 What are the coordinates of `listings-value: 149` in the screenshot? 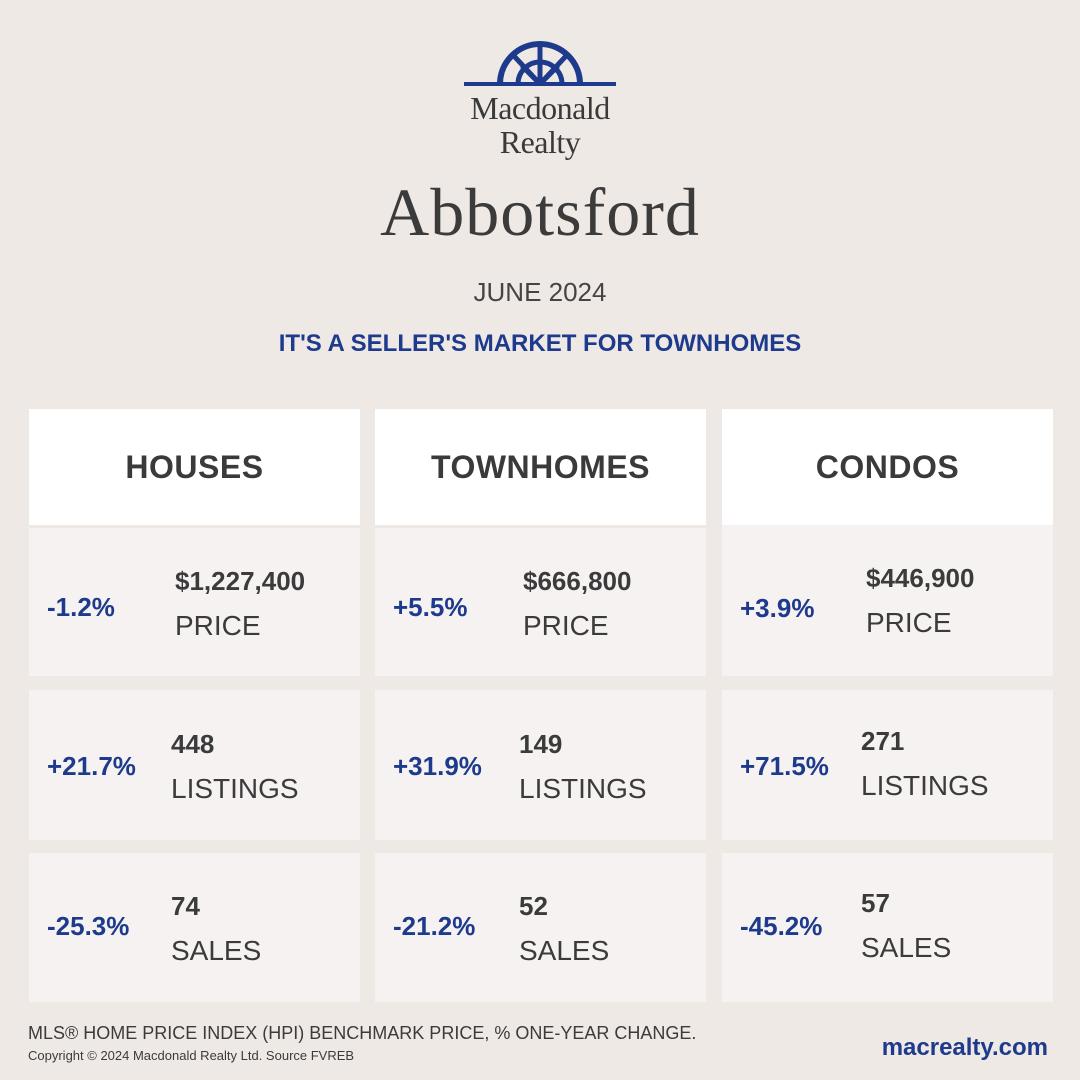 It's located at (541, 744).